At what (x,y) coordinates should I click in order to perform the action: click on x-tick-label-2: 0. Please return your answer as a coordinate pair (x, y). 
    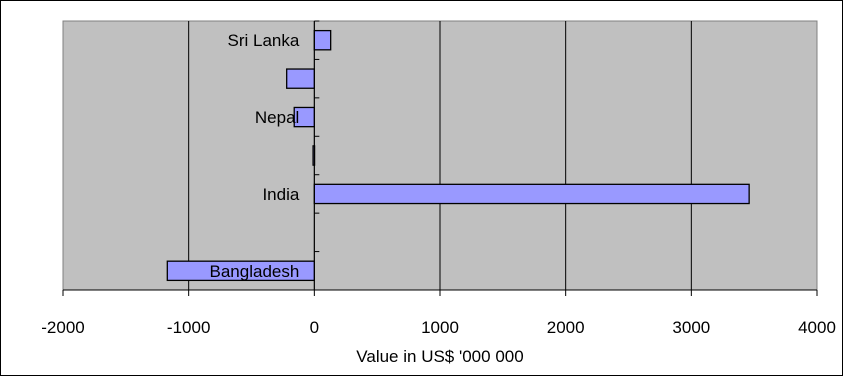
    Looking at the image, I should click on (314, 327).